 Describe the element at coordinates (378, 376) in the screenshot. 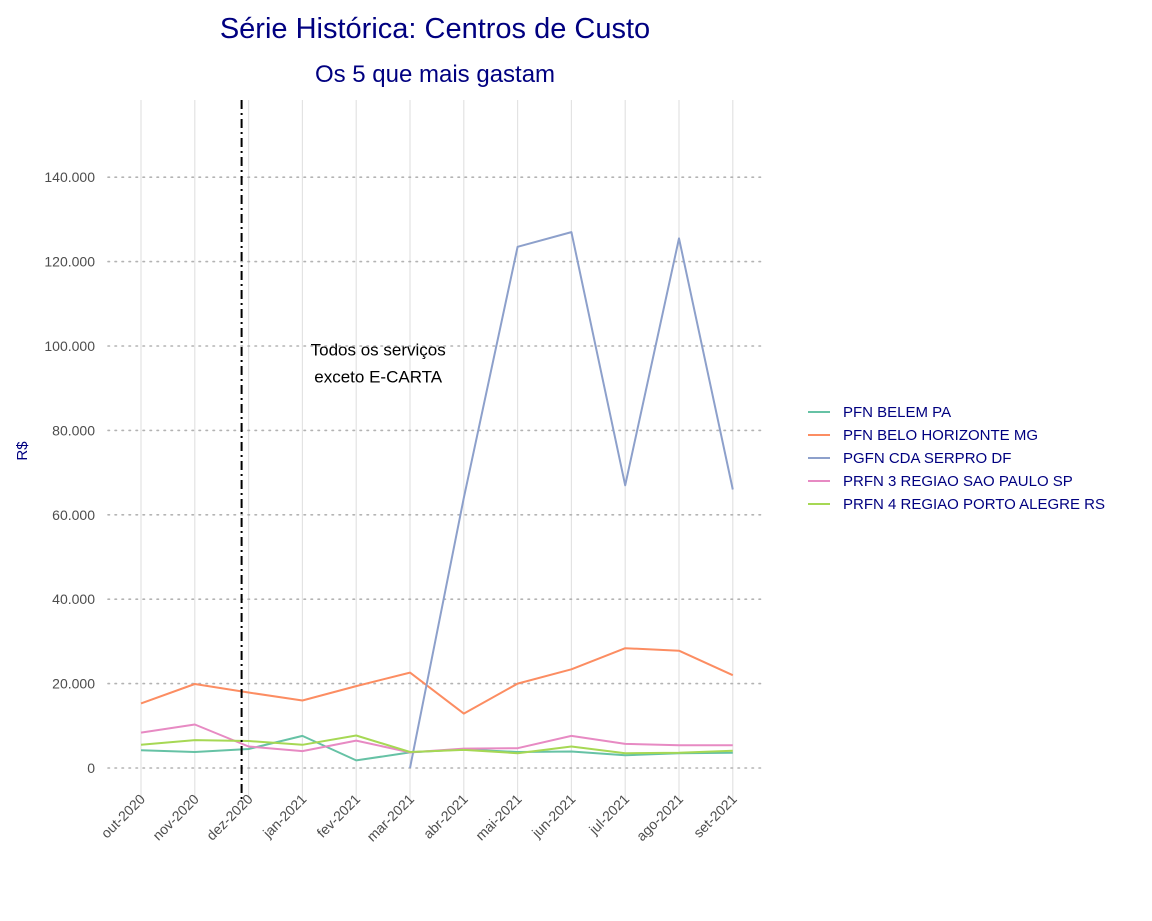

I see `annotation-text: exceto E-CARTA` at that location.